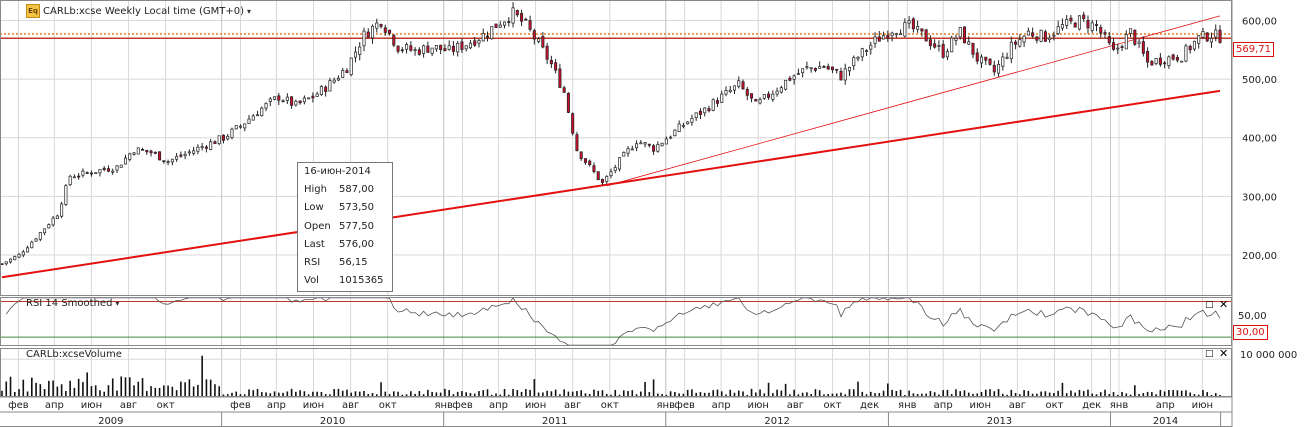 The image size is (1316, 427). I want to click on tooltip-value: 56,15, so click(353, 263).